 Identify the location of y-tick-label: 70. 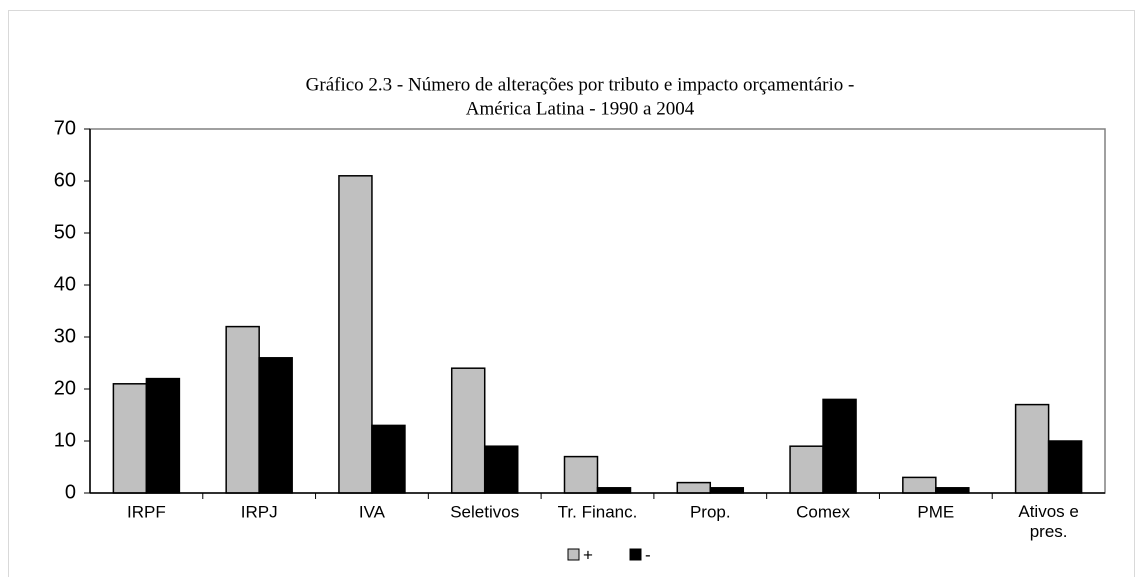
(65, 128).